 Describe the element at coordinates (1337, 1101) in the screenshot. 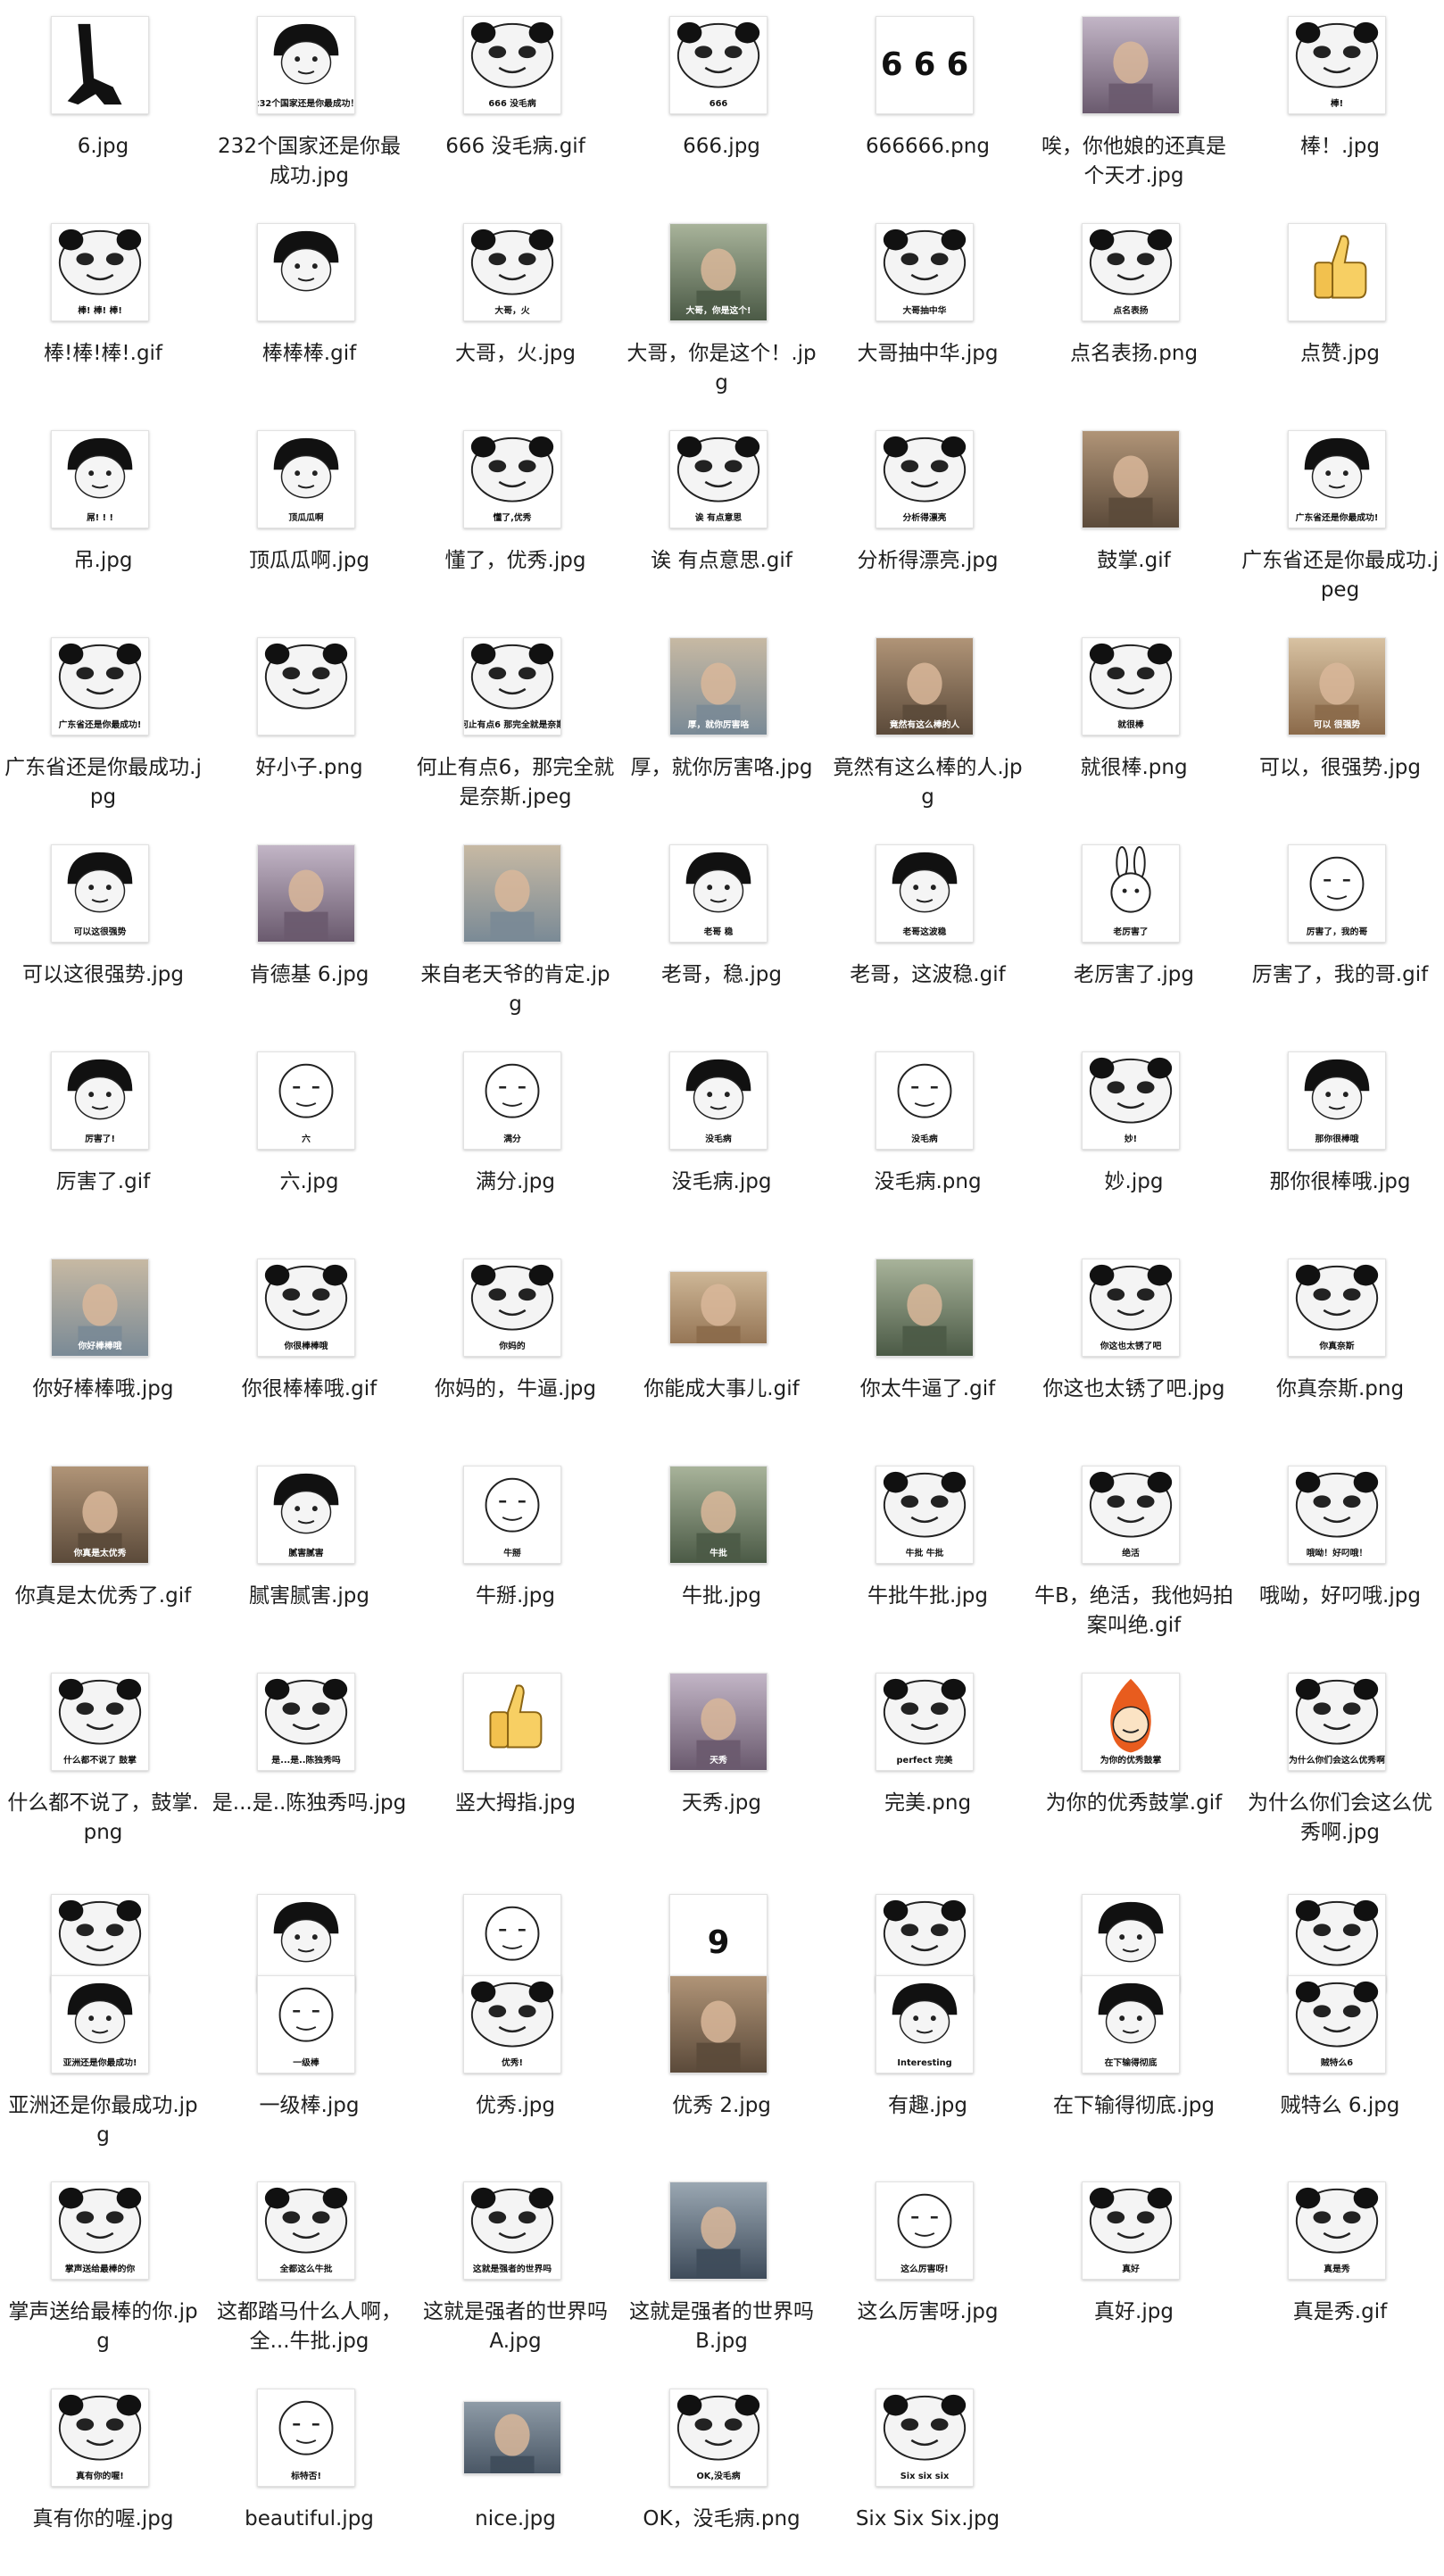

I see `file-thumbnail: 那你很棒哦` at that location.